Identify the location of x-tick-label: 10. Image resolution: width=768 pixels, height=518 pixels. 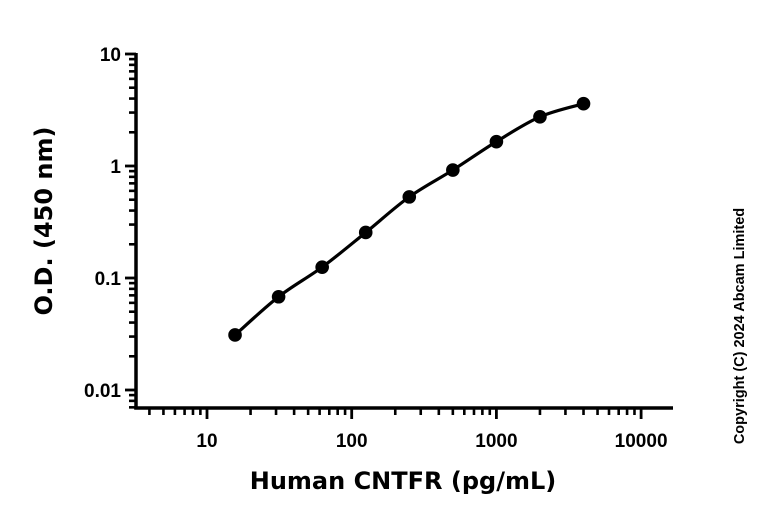
(206, 441).